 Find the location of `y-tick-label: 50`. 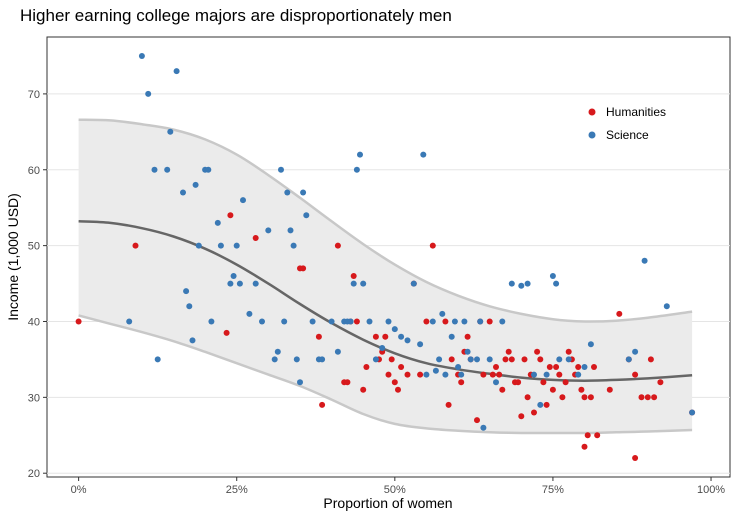

y-tick-label: 50 is located at coordinates (34, 247).